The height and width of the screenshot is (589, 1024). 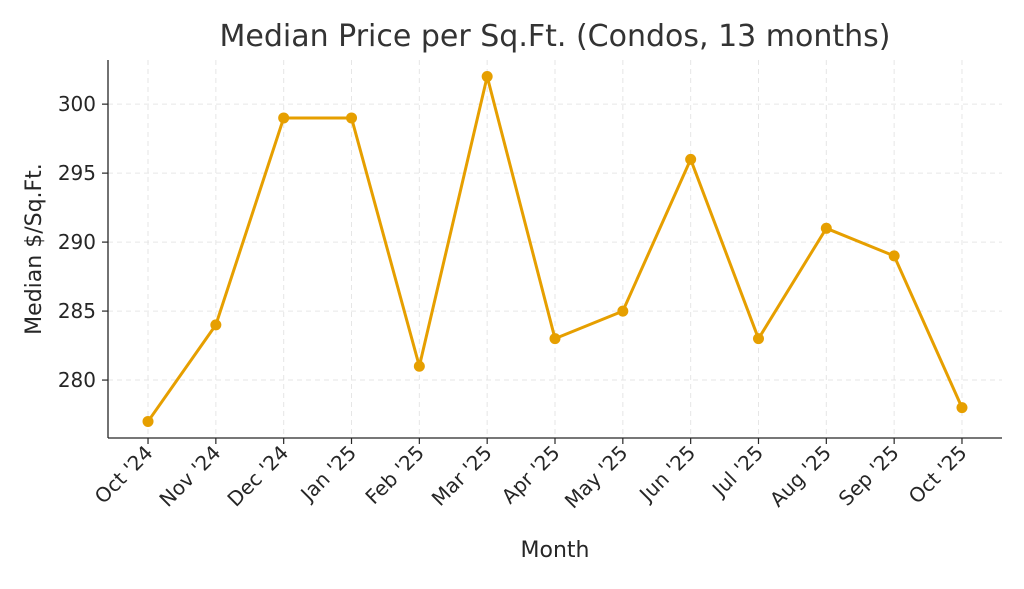 What do you see at coordinates (555, 550) in the screenshot?
I see `x-axis-label: Month` at bounding box center [555, 550].